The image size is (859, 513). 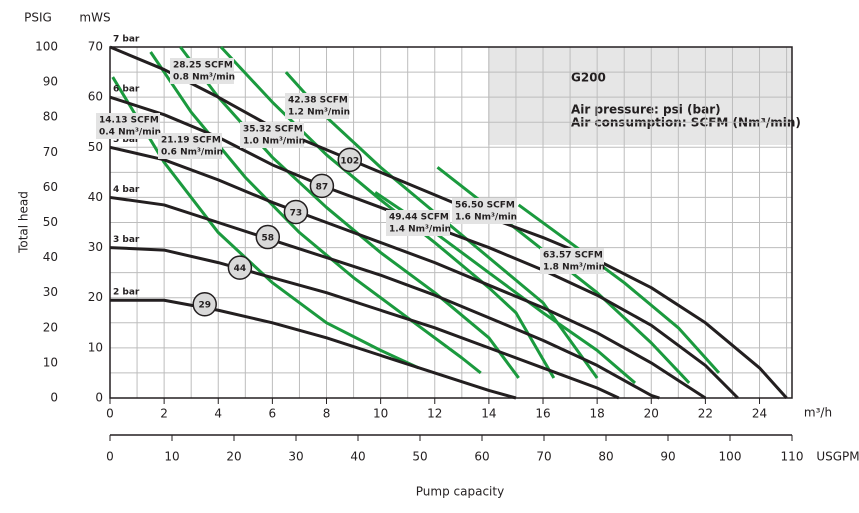 What do you see at coordinates (126, 90) in the screenshot?
I see `pressure-label: 6 bar` at bounding box center [126, 90].